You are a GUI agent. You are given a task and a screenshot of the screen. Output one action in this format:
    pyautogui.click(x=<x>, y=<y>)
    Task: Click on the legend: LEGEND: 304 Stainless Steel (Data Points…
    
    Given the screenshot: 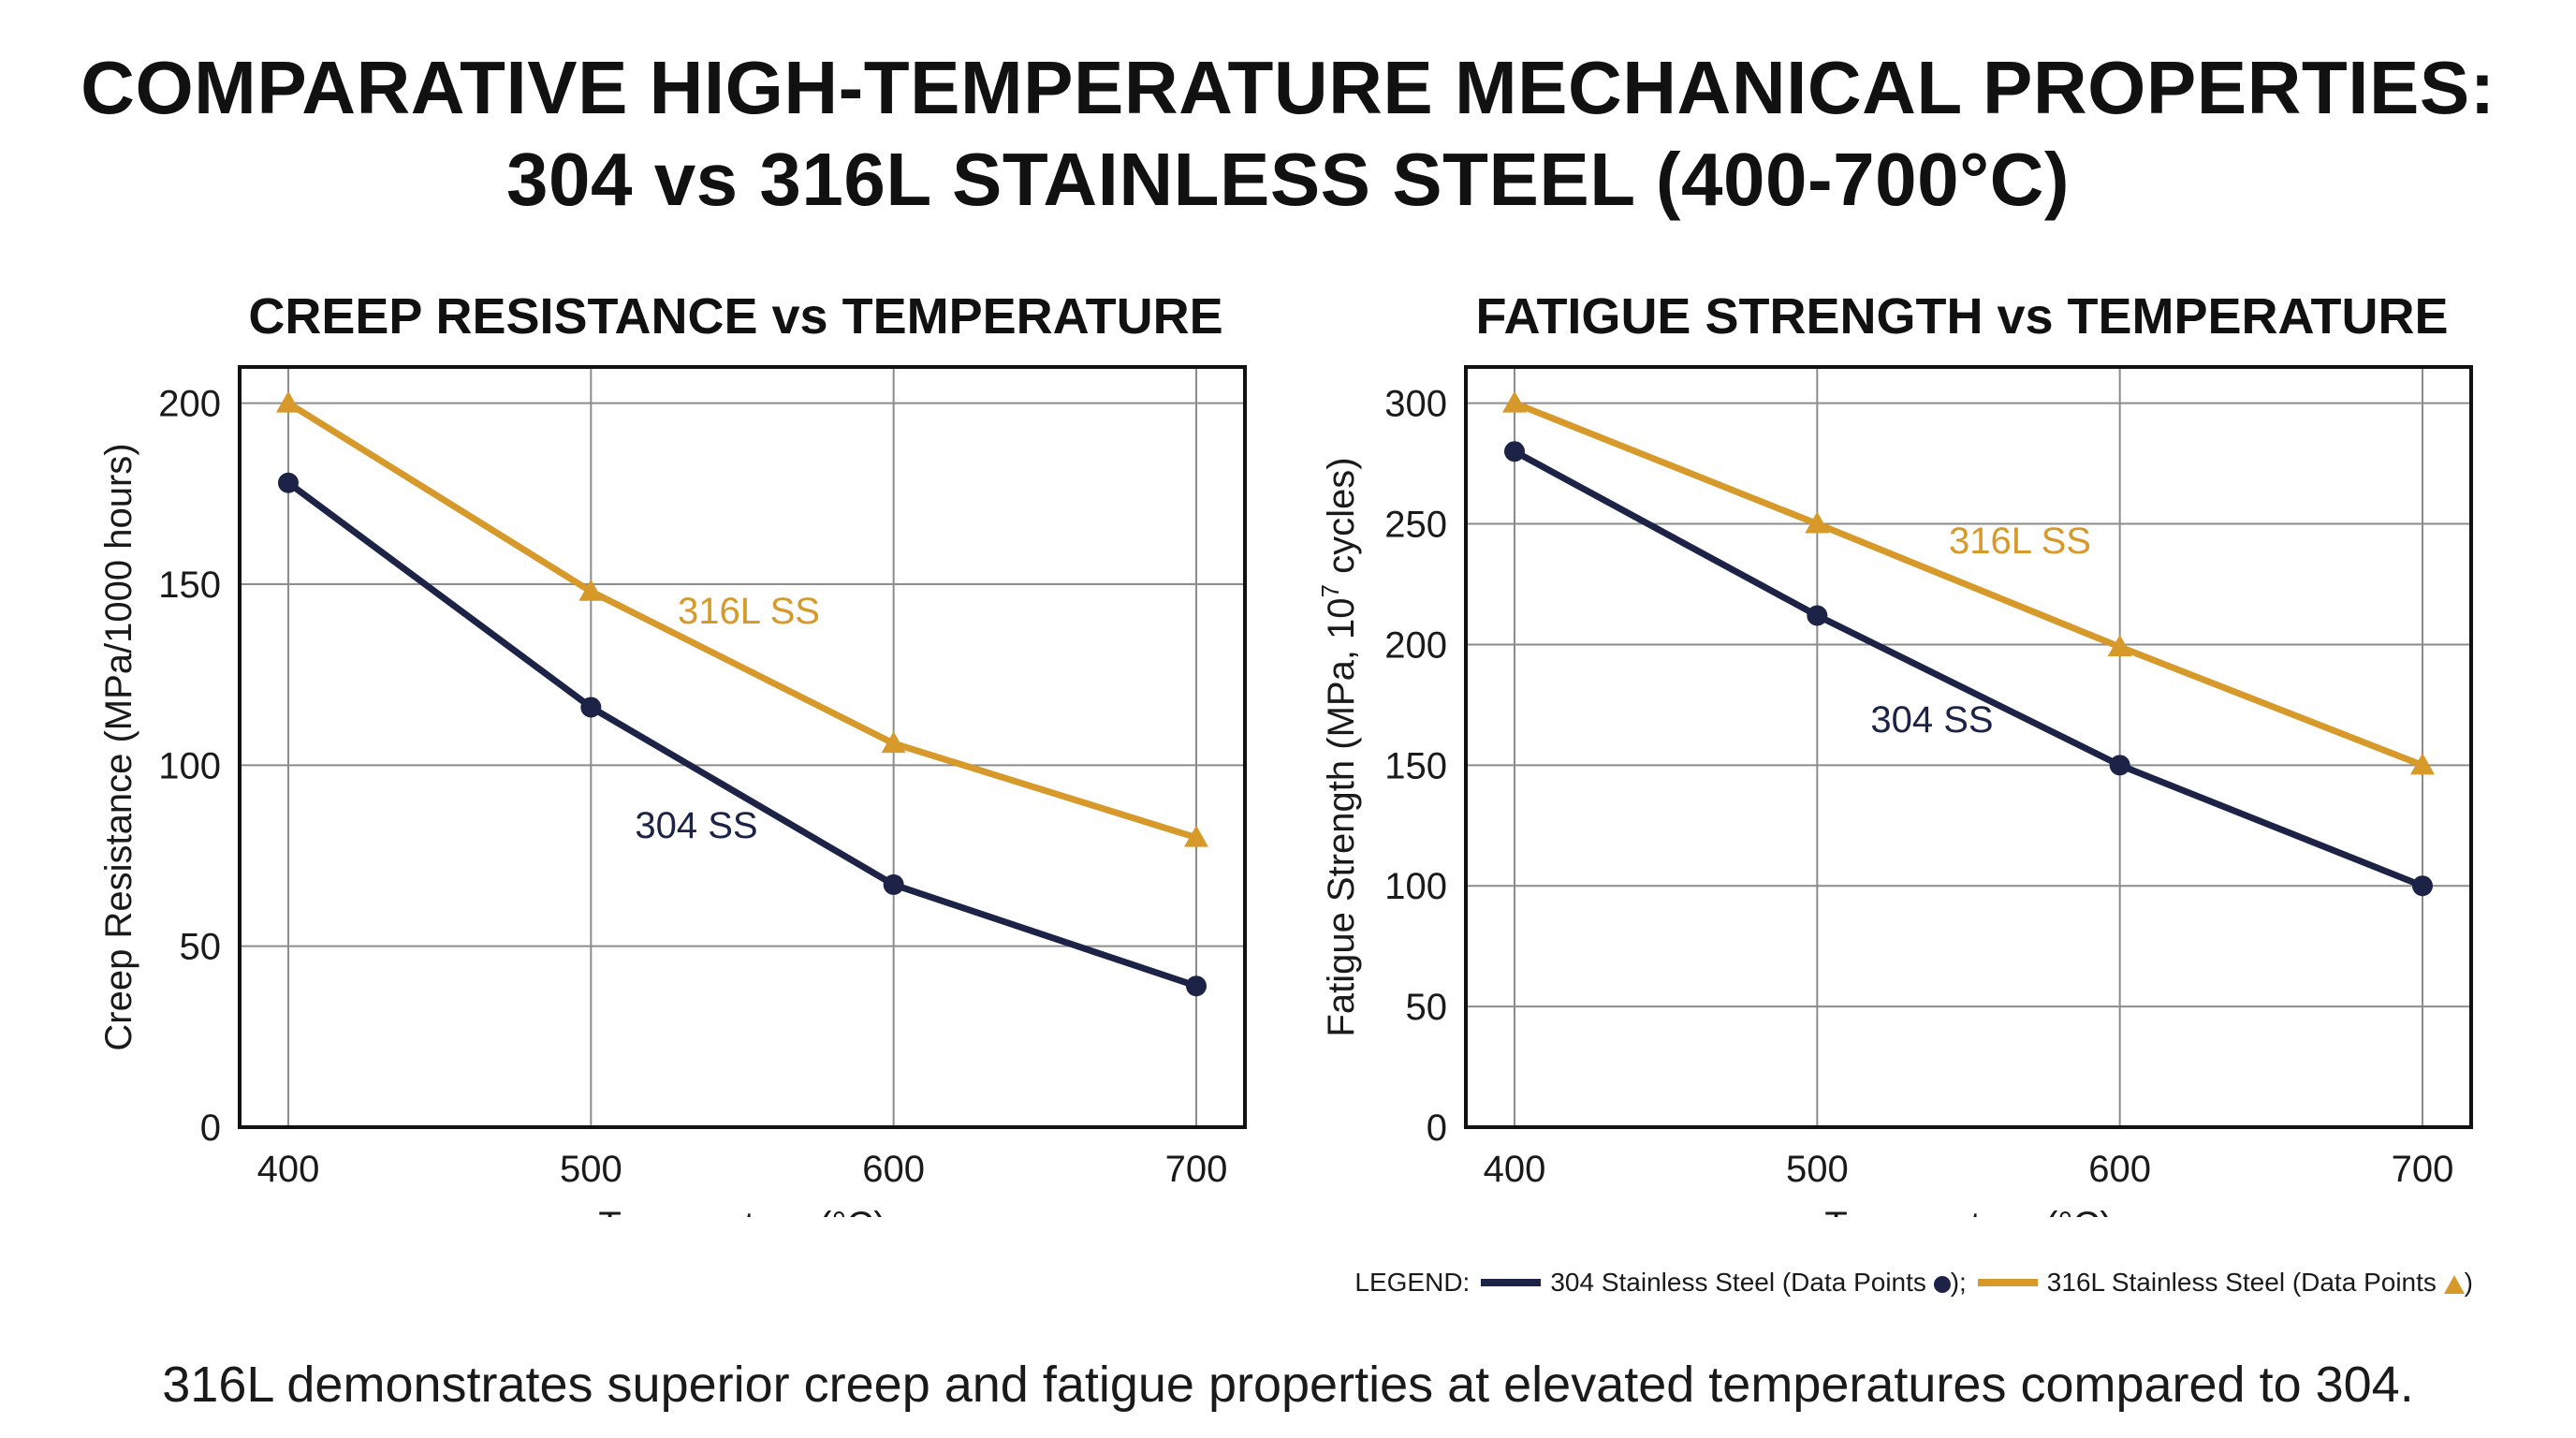 What is the action you would take?
    pyautogui.click(x=1913, y=1283)
    